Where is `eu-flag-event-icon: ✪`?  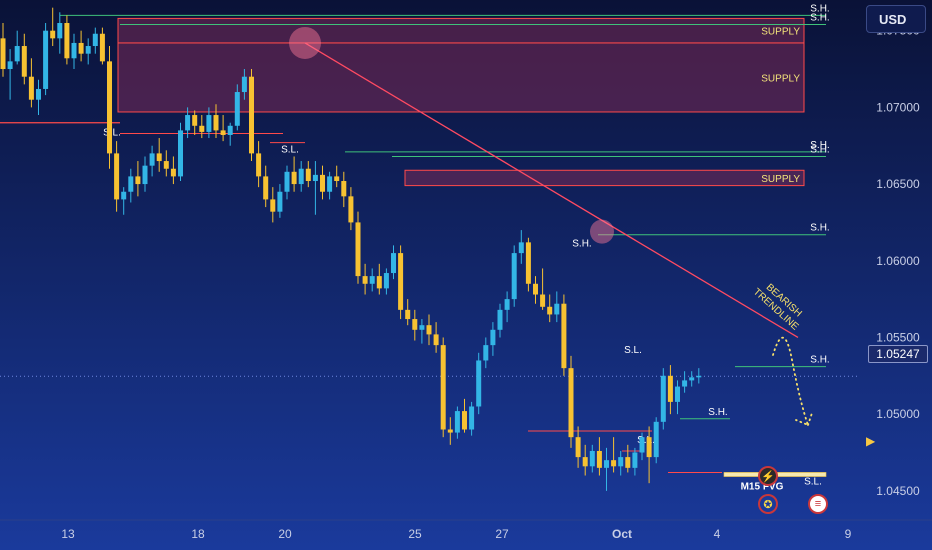
eu-flag-event-icon: ✪ is located at coordinates (768, 504).